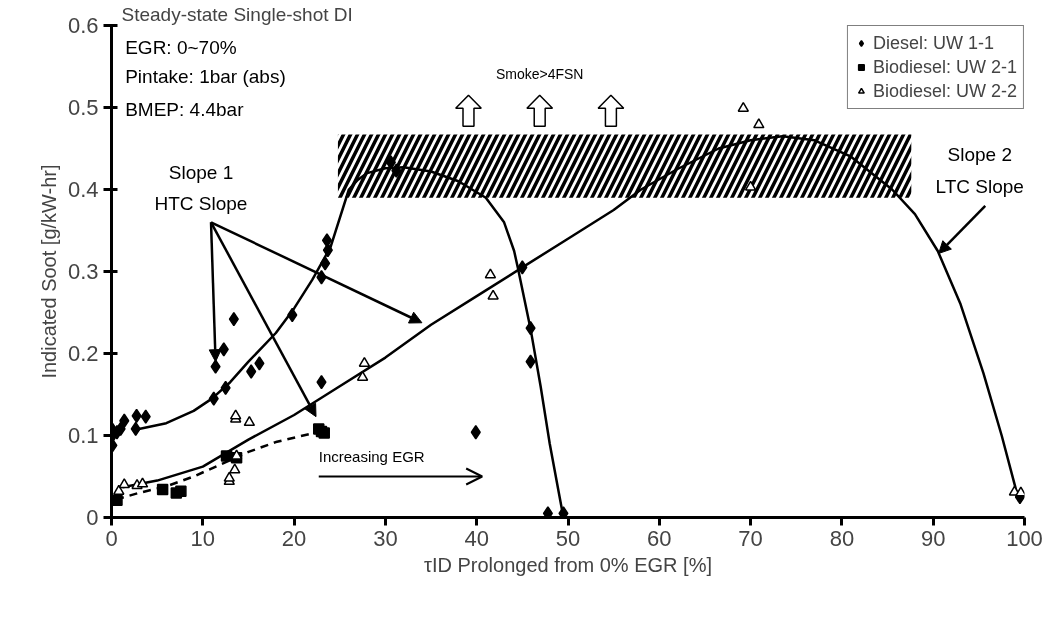 This screenshot has height=628, width=1050. Describe the element at coordinates (92, 517) in the screenshot. I see `y-tick-label: 0` at that location.